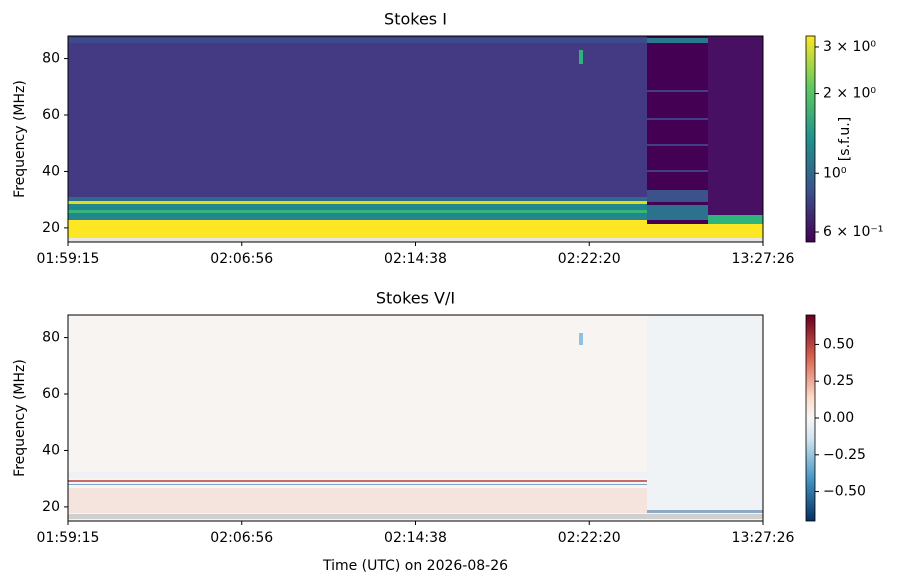 This screenshot has width=906, height=587. Describe the element at coordinates (415, 298) in the screenshot. I see `chart-title: Stokes V/I` at that location.